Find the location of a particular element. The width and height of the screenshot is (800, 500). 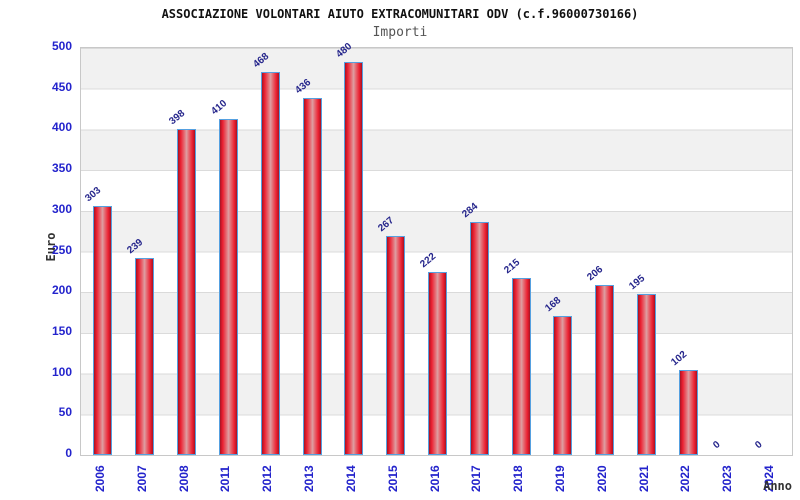

y-tick-label: 300 is located at coordinates (61, 208).